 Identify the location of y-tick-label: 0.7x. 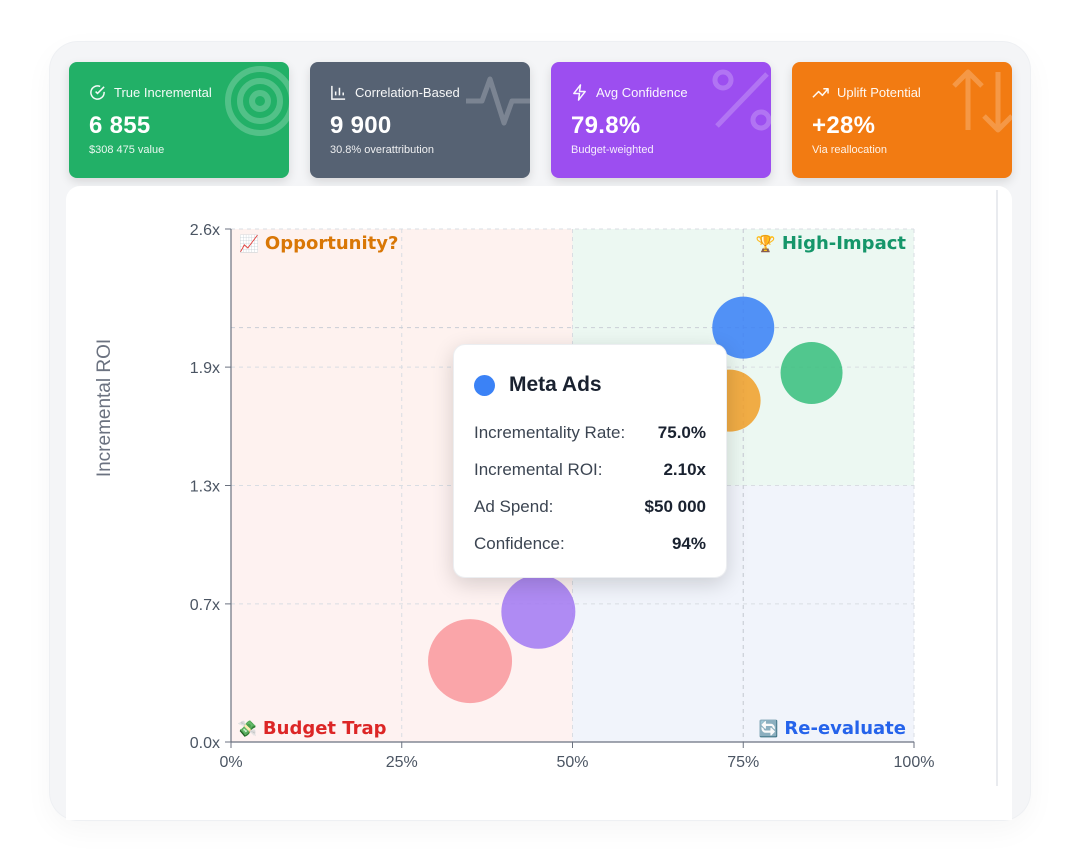
(205, 605).